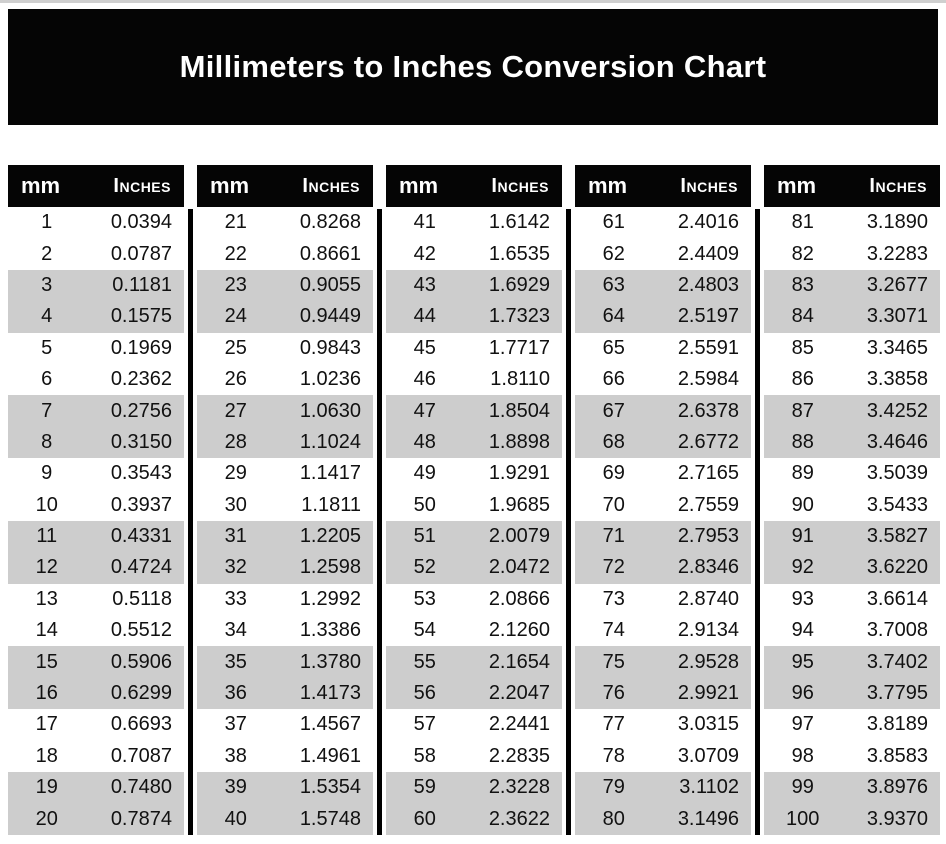 The image size is (946, 844). What do you see at coordinates (613, 379) in the screenshot?
I see `mm-value: 66` at bounding box center [613, 379].